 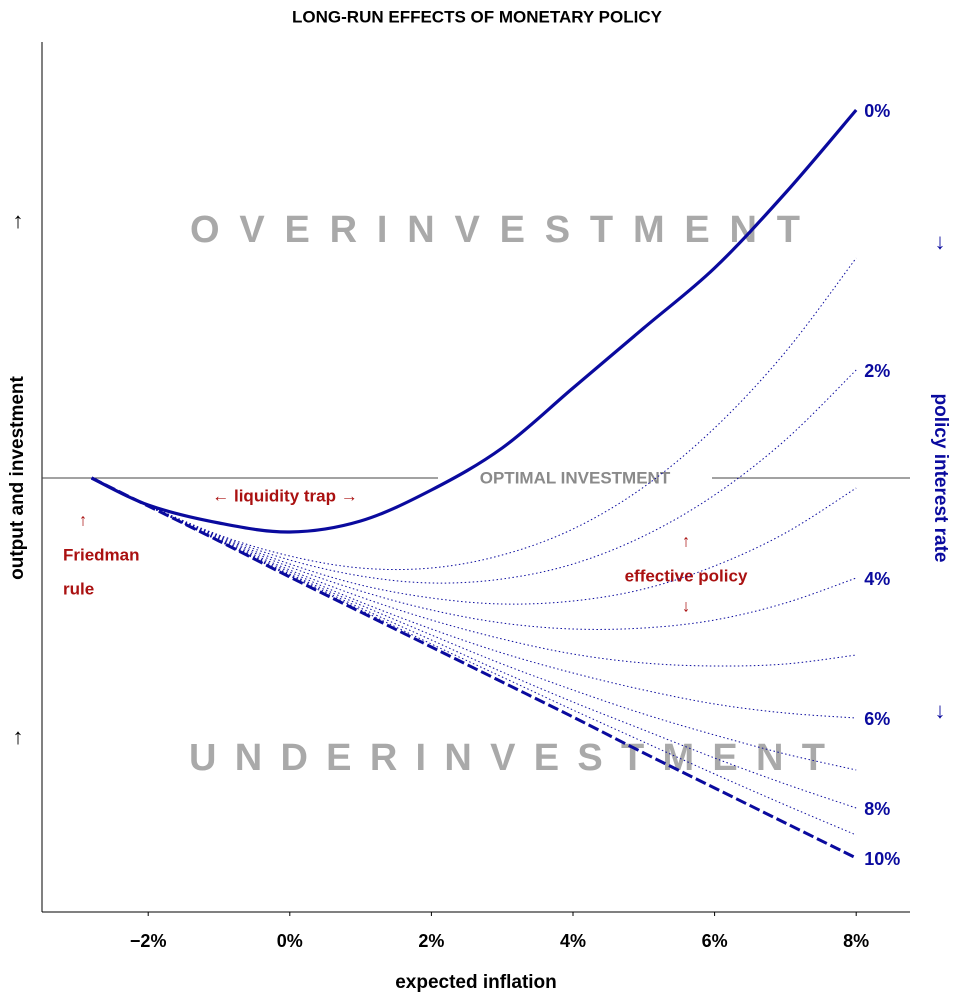 What do you see at coordinates (877, 579) in the screenshot?
I see `series-label: 4%` at bounding box center [877, 579].